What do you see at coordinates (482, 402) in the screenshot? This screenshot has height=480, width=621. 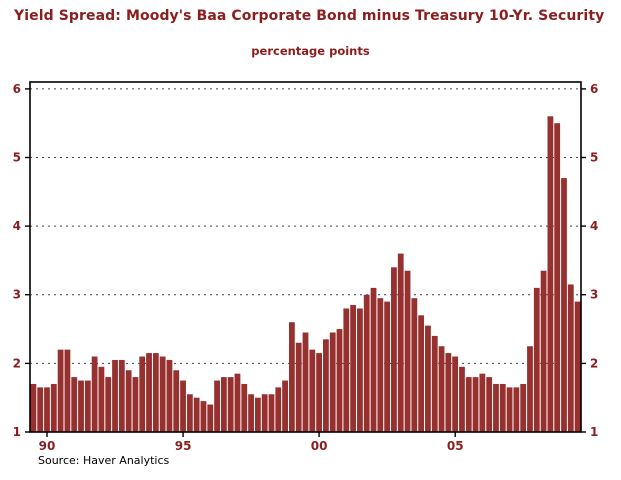 I see `bar-2006Q1` at bounding box center [482, 402].